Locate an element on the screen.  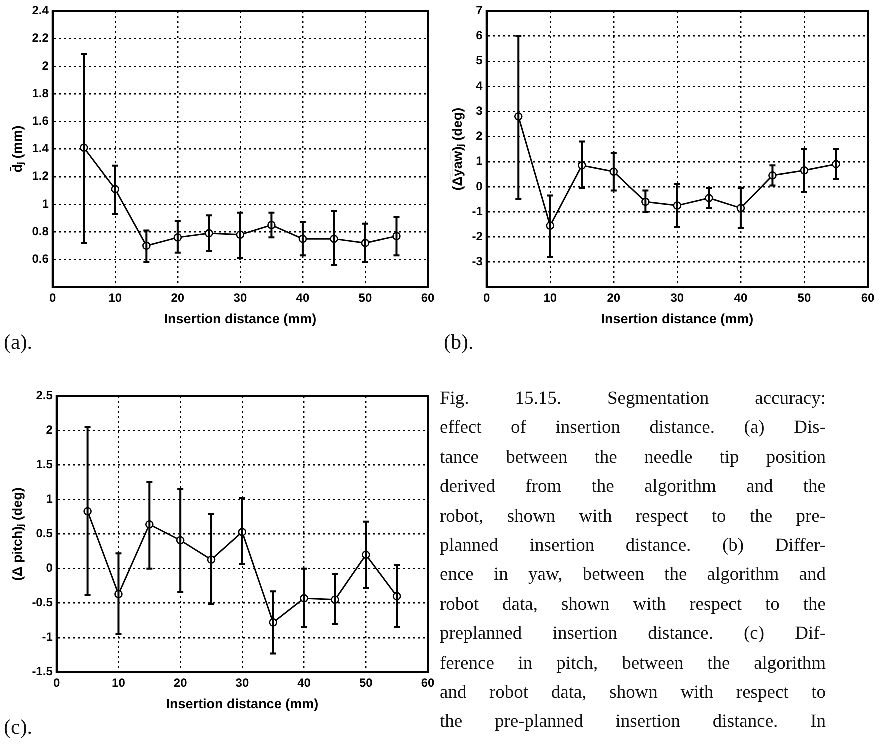
text: tance between the needle tip position is located at coordinates (633, 458).